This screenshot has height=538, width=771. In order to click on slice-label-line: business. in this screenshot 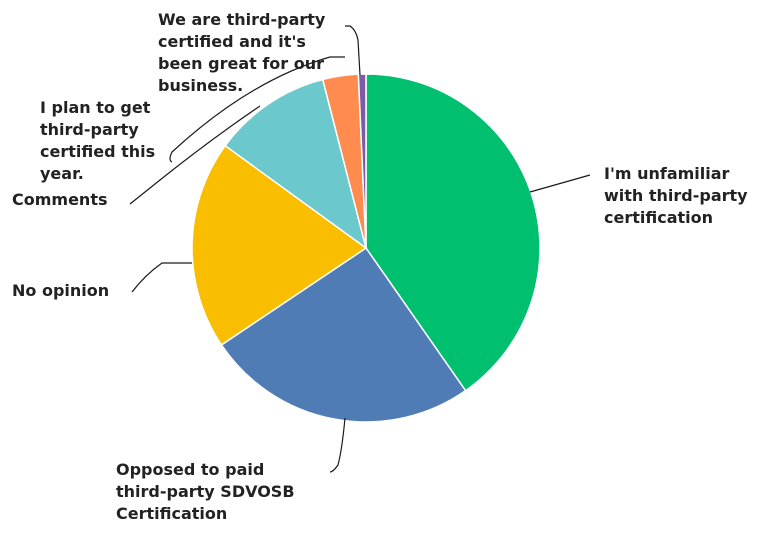, I will do `click(200, 85)`.